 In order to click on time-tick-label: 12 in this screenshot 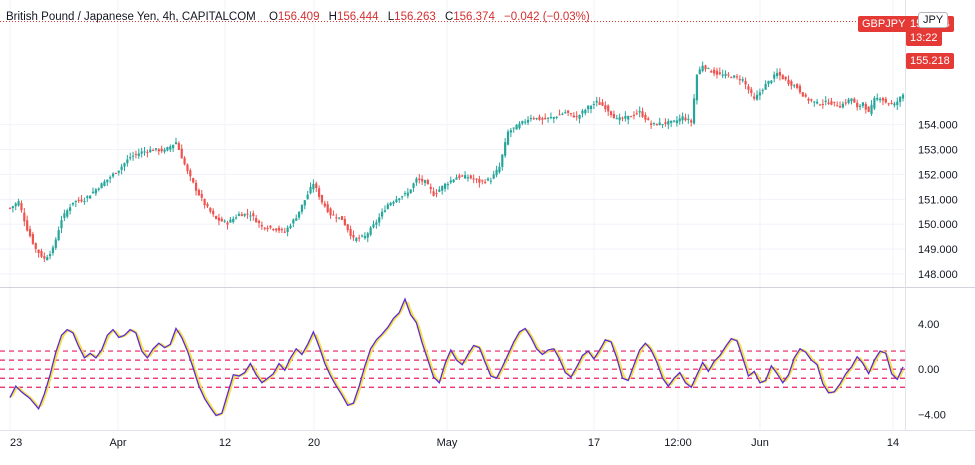, I will do `click(225, 443)`.